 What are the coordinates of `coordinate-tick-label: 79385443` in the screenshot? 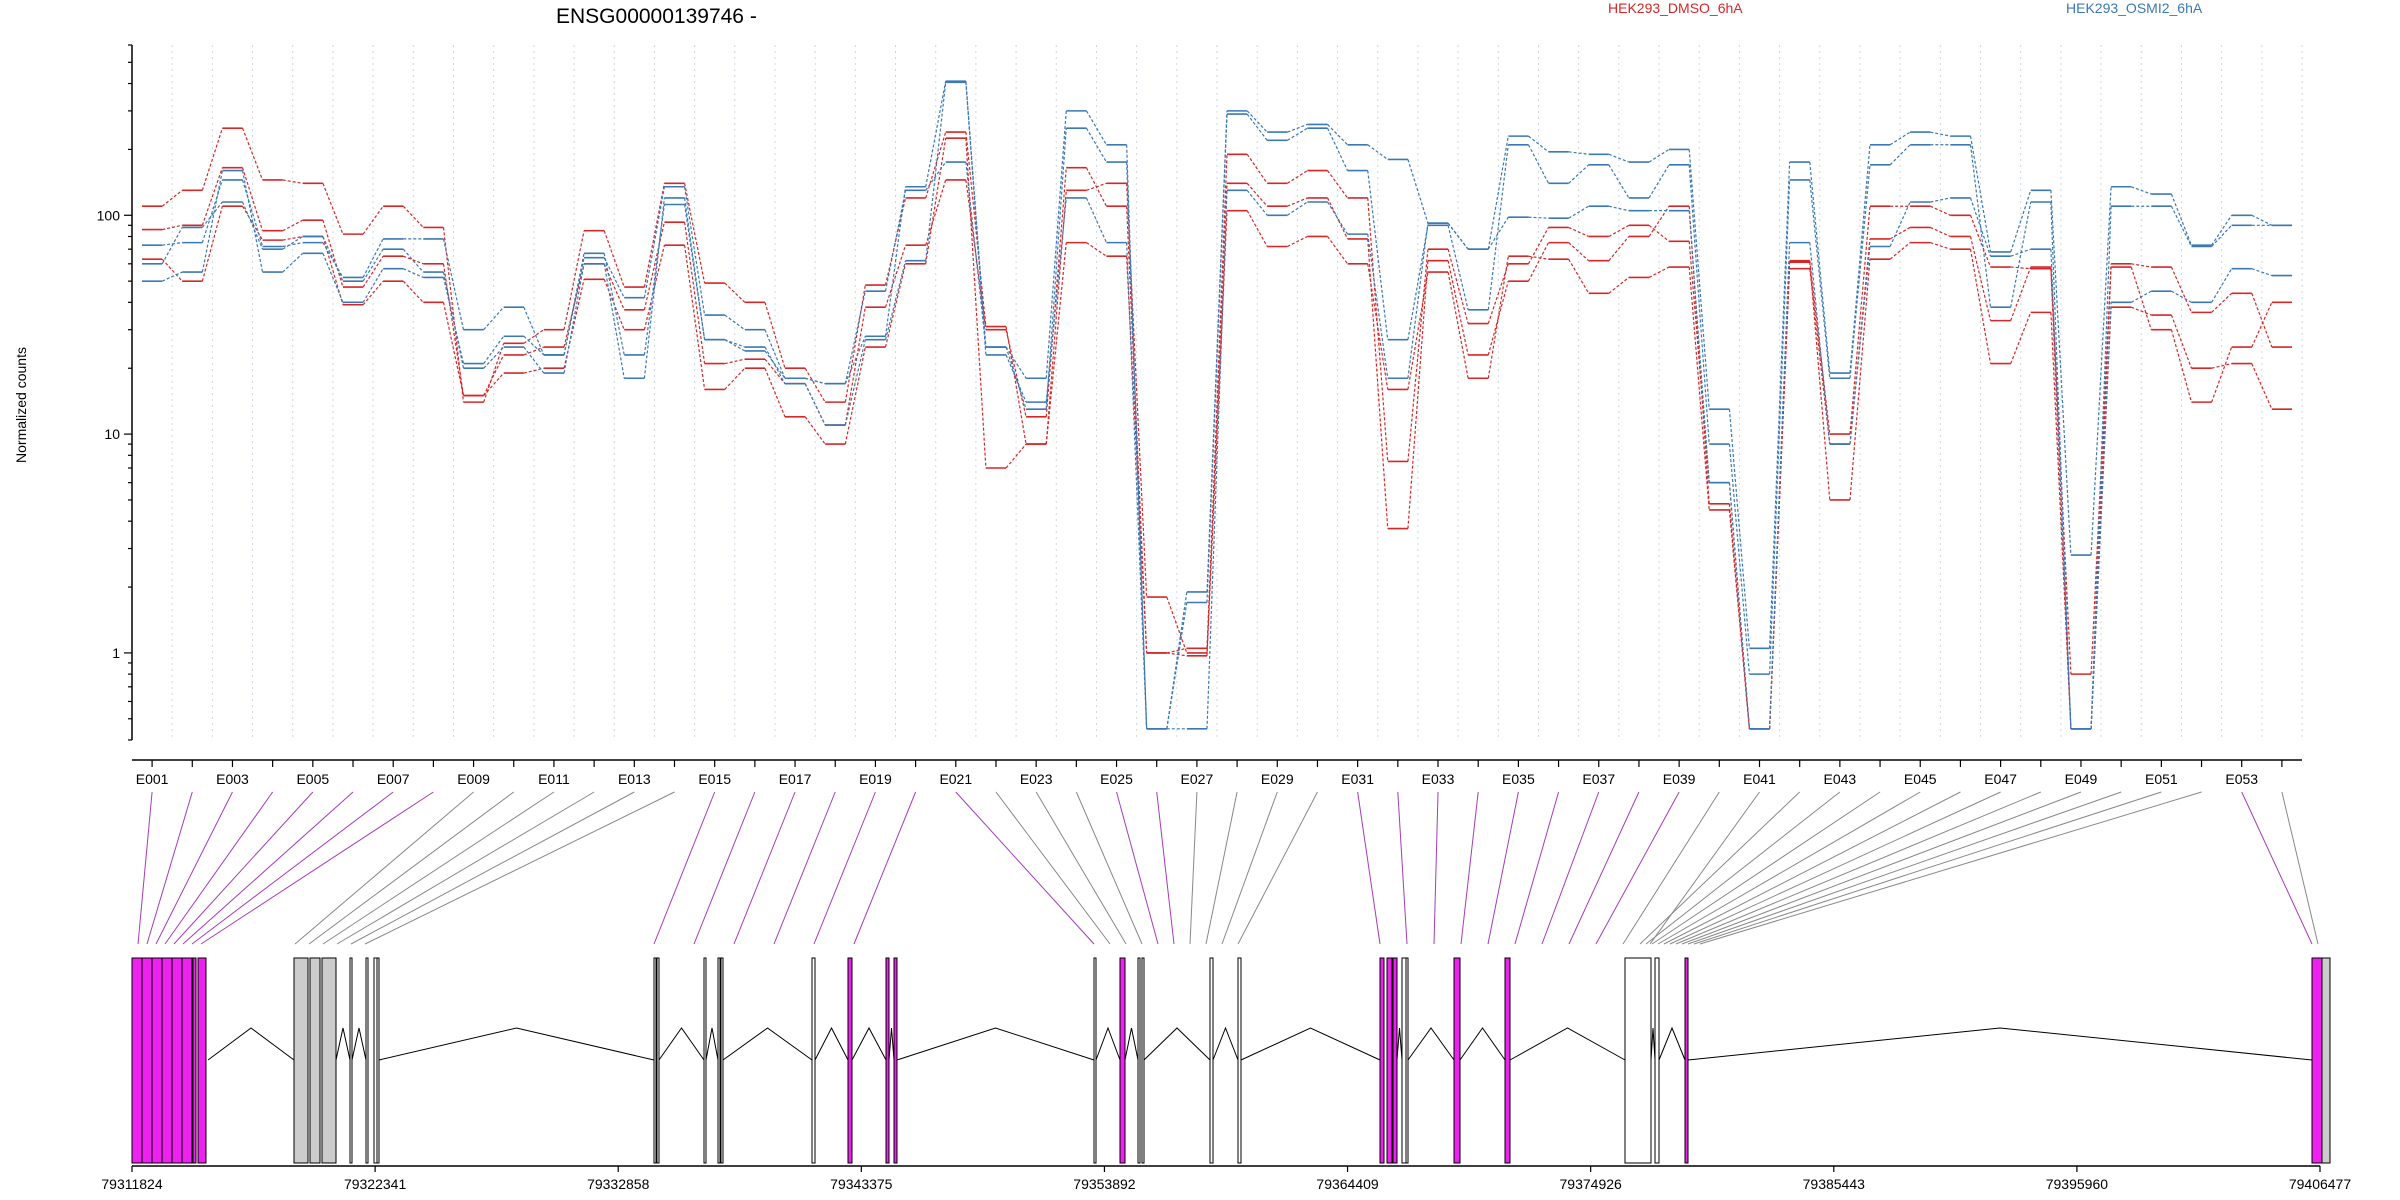 It's located at (1834, 1184).